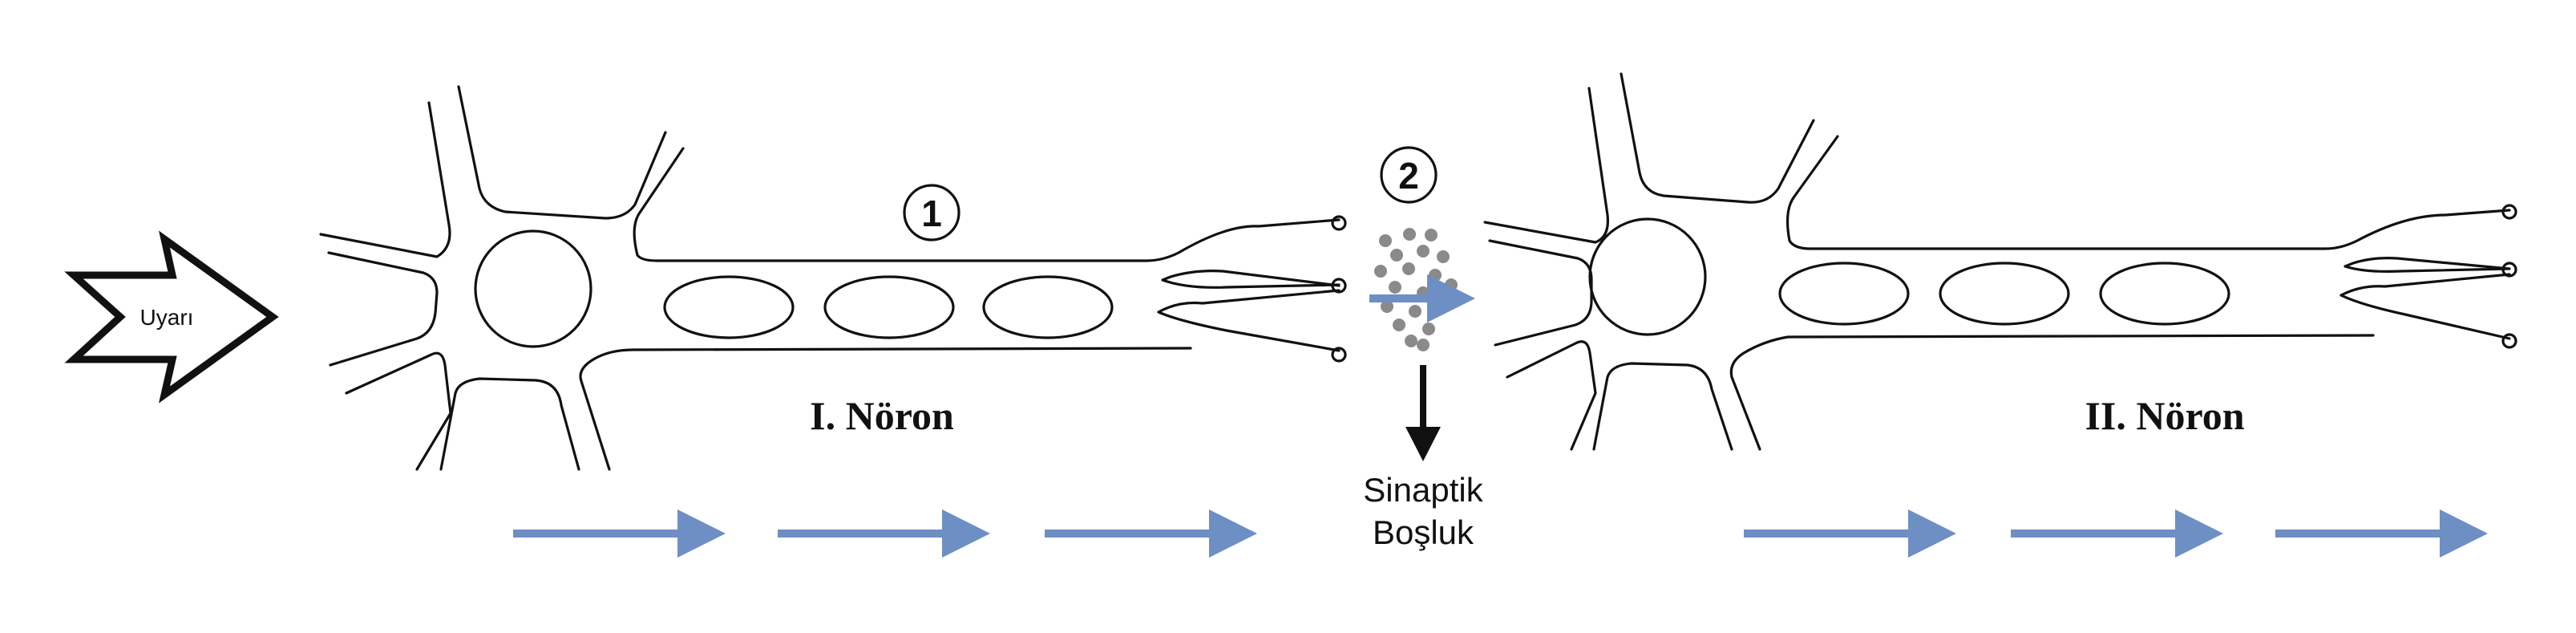  I want to click on marker-2-circle, so click(1409, 175).